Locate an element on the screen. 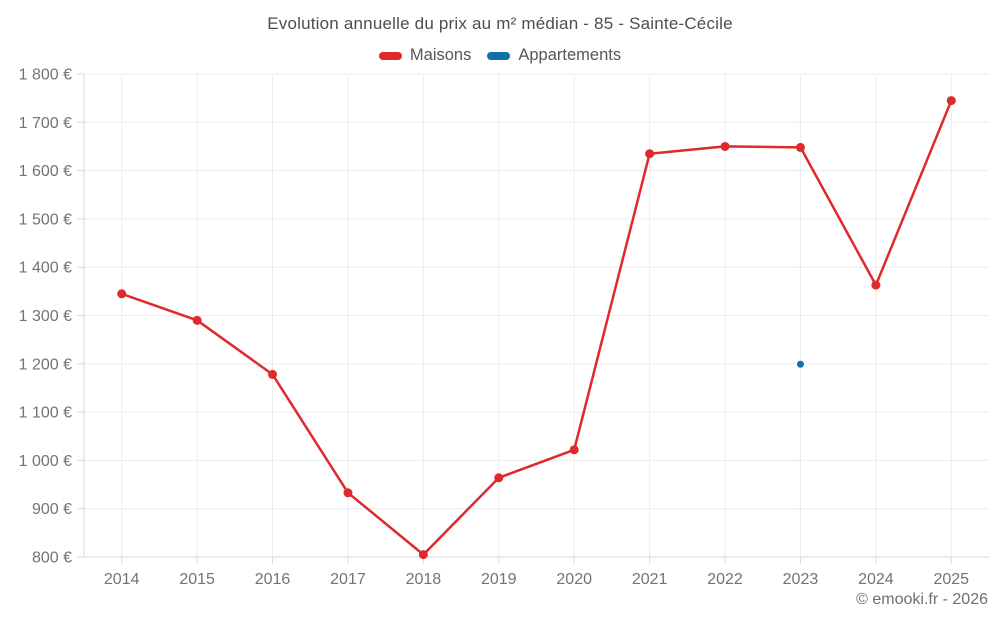 The height and width of the screenshot is (625, 1000). data-point-appartements-2023 is located at coordinates (800, 364).